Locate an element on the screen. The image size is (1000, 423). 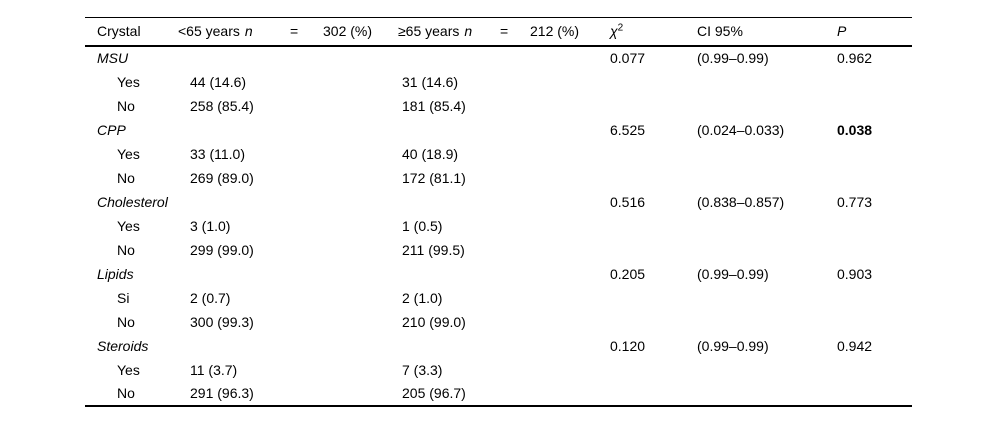
under65-value: 2 (0.7) is located at coordinates (210, 297).